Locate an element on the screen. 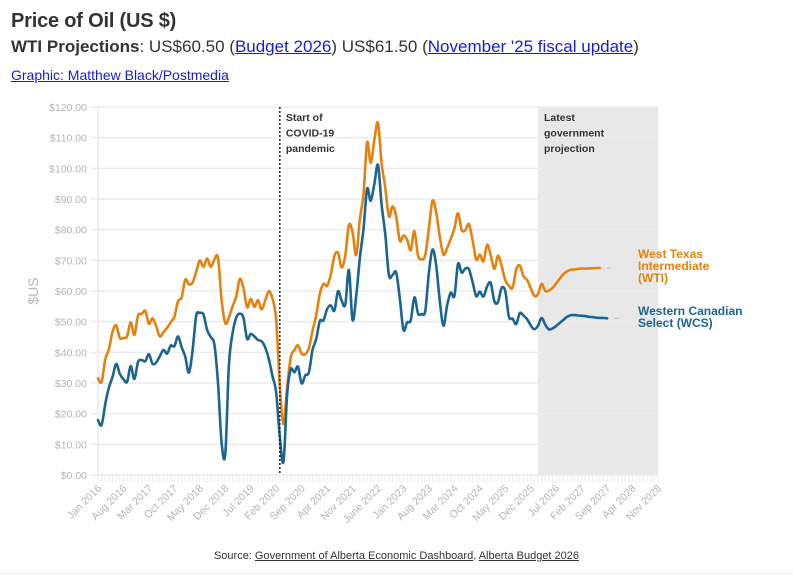  y-tick-label: $30.00 is located at coordinates (71, 384).